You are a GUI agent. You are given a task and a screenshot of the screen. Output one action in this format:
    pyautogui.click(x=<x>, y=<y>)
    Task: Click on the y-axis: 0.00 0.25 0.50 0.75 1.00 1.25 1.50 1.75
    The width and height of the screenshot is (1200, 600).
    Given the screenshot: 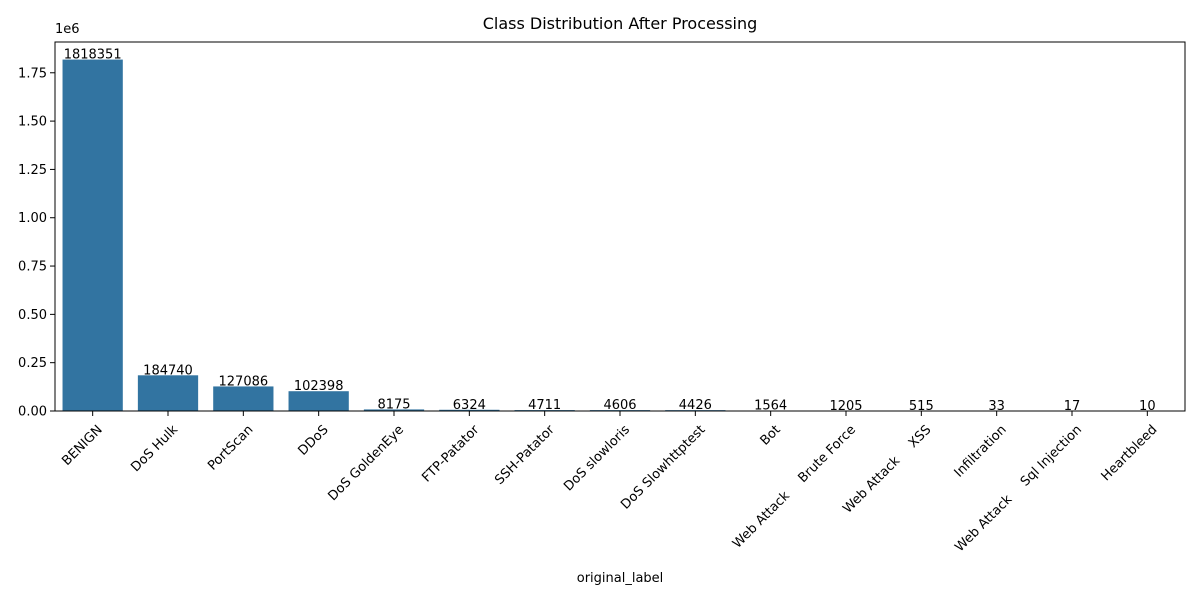 What is the action you would take?
    pyautogui.click(x=36, y=243)
    